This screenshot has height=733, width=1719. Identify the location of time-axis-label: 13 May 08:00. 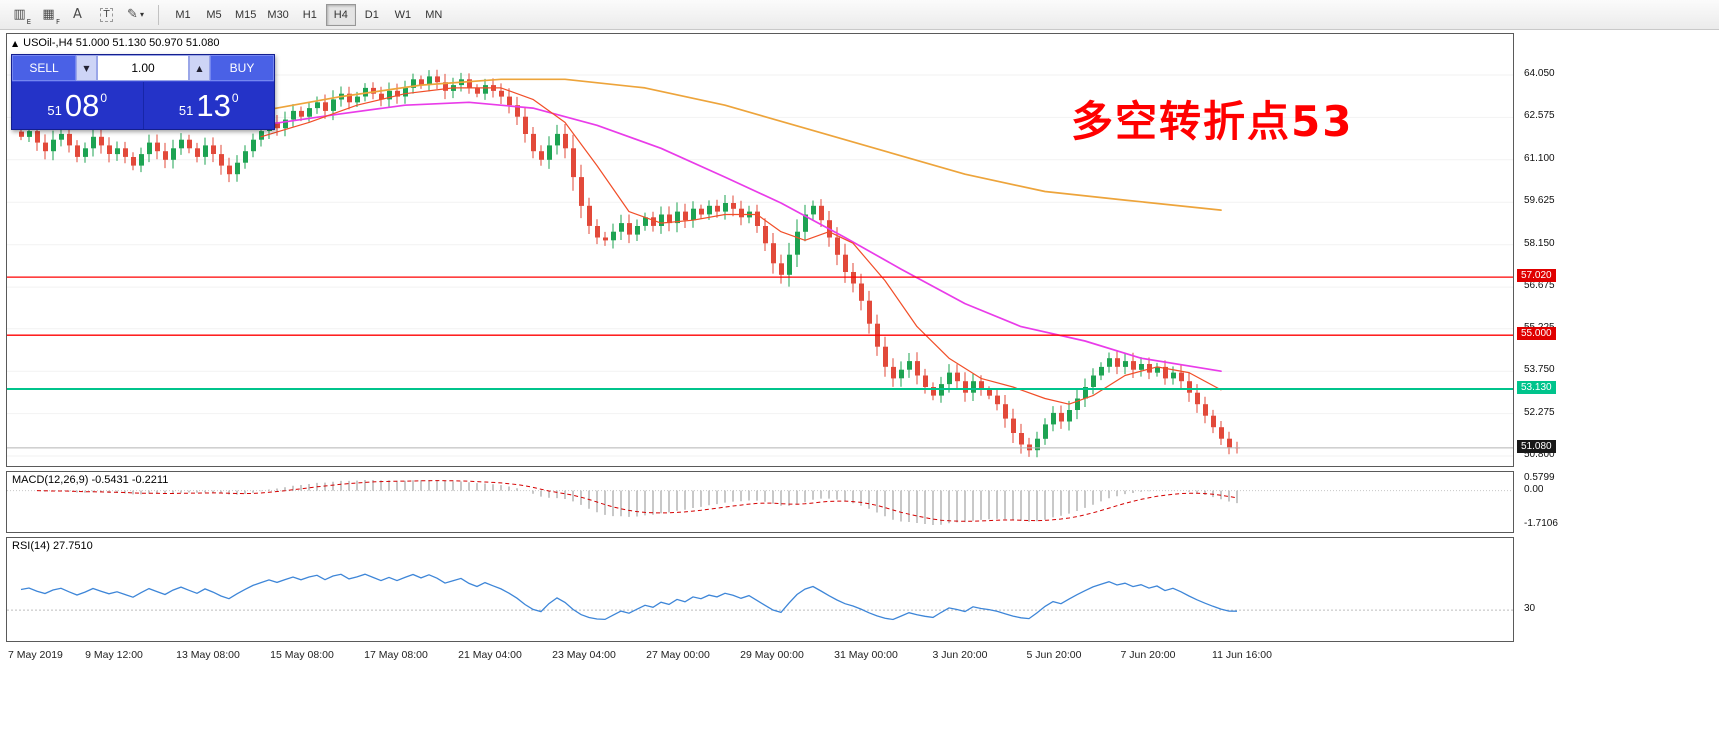
(208, 655).